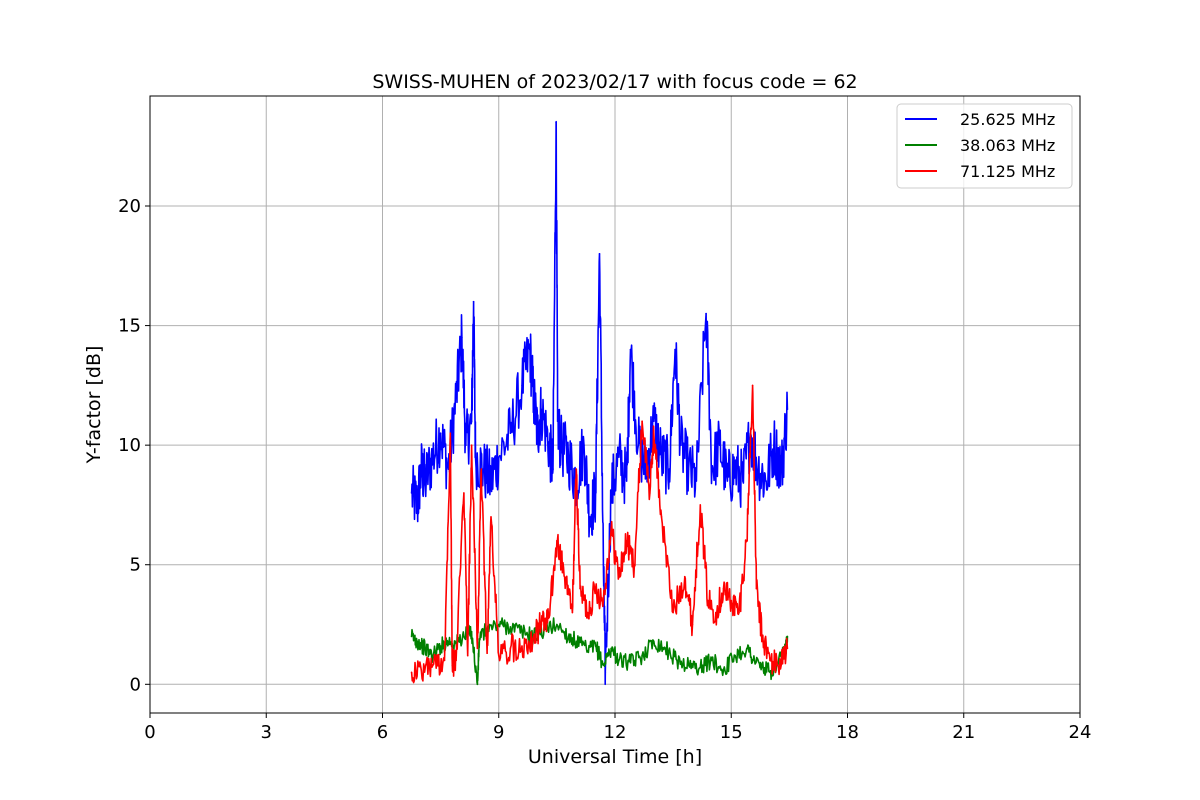 The image size is (1200, 800). I want to click on x-tick-label: 12, so click(615, 732).